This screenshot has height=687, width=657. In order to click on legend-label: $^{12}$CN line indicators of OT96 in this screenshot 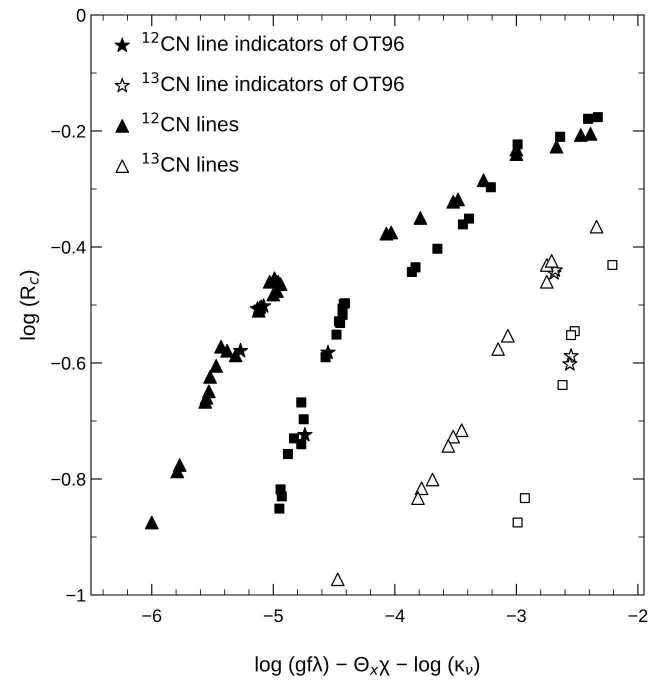, I will do `click(273, 41)`.